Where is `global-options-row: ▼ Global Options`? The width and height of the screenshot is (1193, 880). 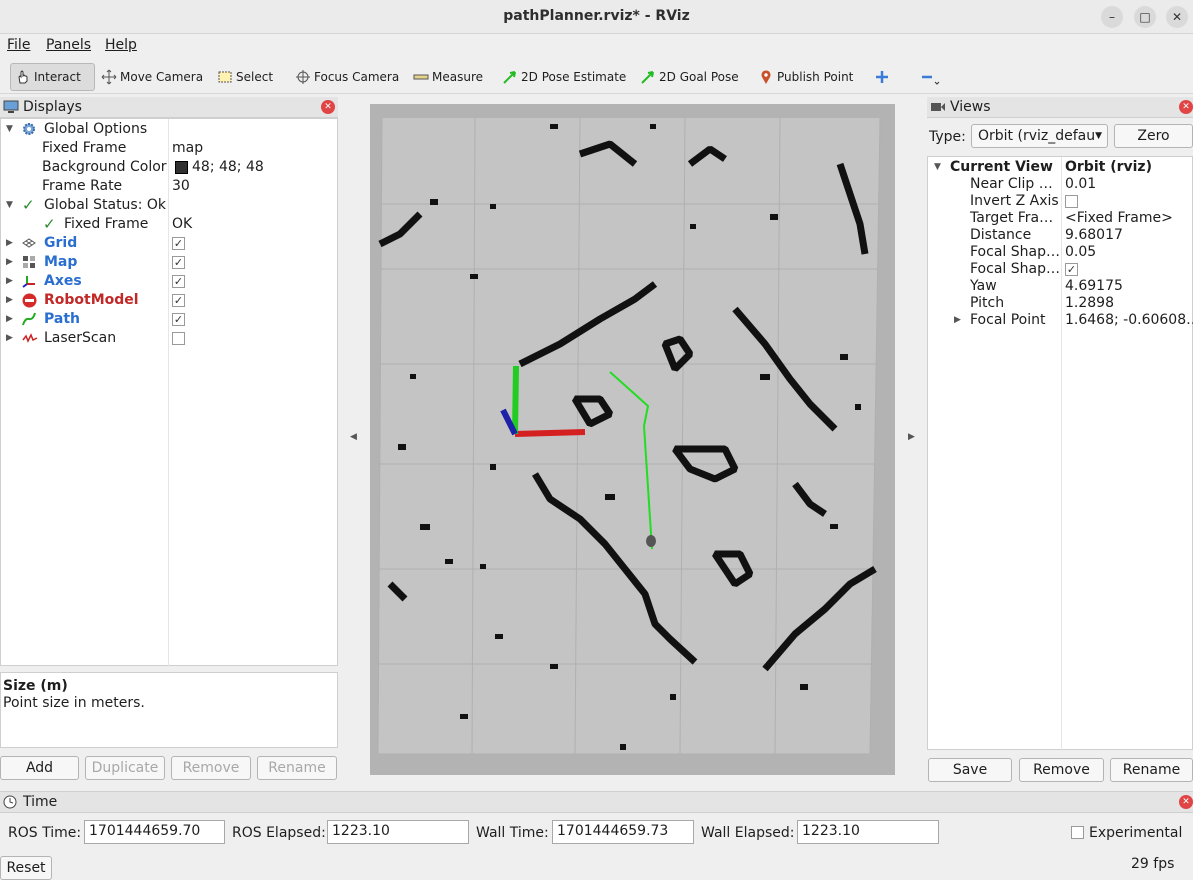
global-options-row: ▼ Global Options is located at coordinates (77, 129).